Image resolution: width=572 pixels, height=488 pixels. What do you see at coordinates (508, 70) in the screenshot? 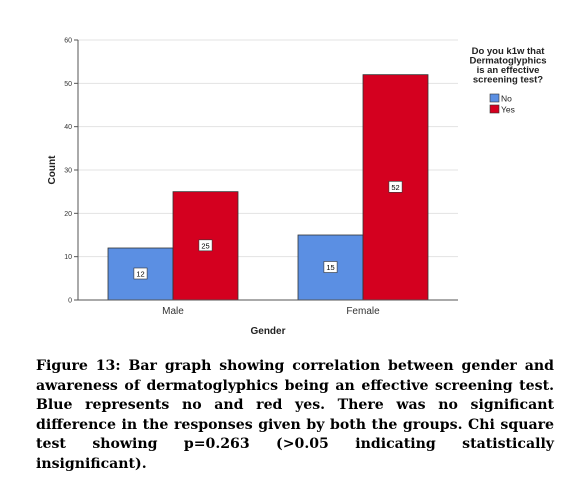
I see `legend-title-line: is an effective` at bounding box center [508, 70].